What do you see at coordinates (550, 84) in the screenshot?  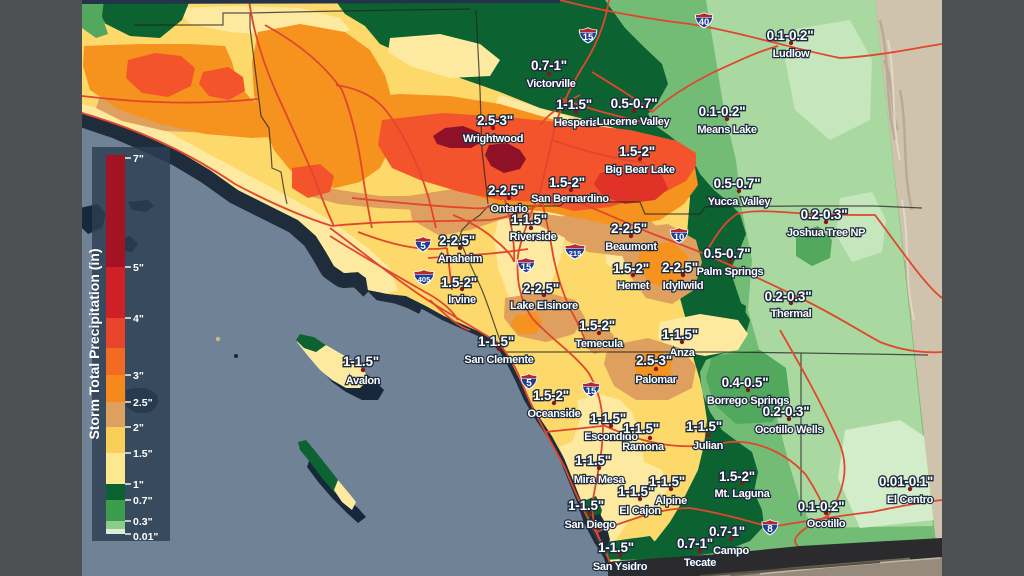 I see `svg-text: Victorville` at bounding box center [550, 84].